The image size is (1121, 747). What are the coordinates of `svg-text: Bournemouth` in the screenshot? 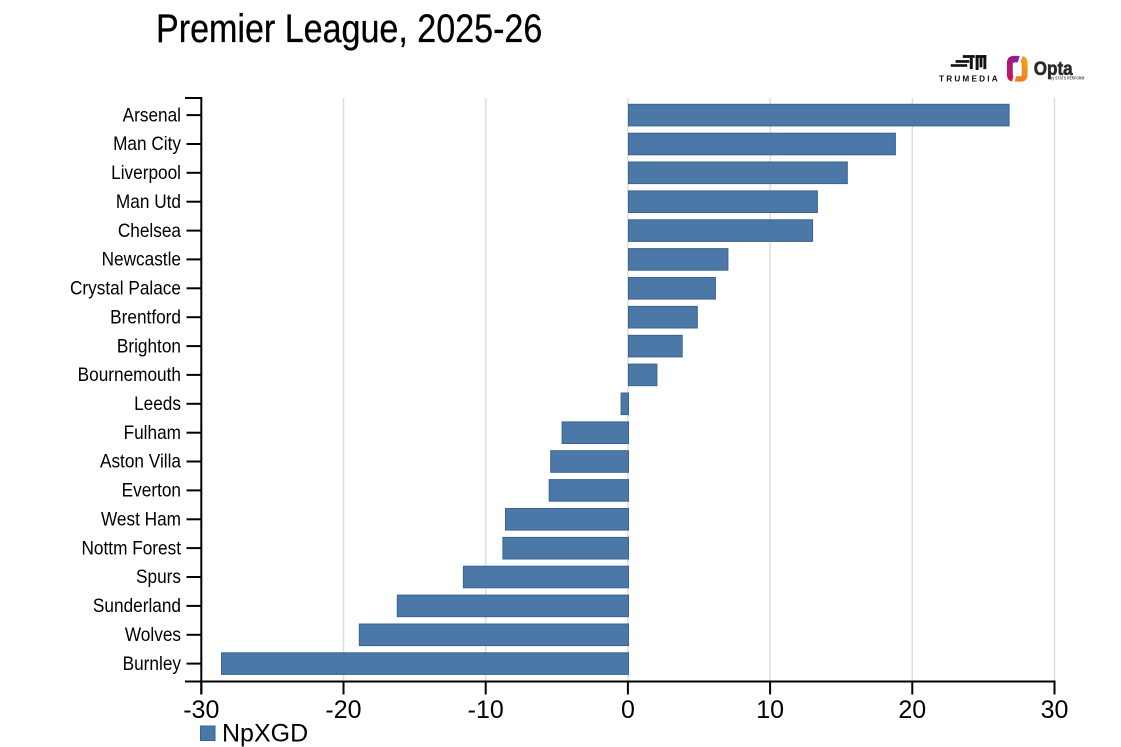 It's located at (129, 374).